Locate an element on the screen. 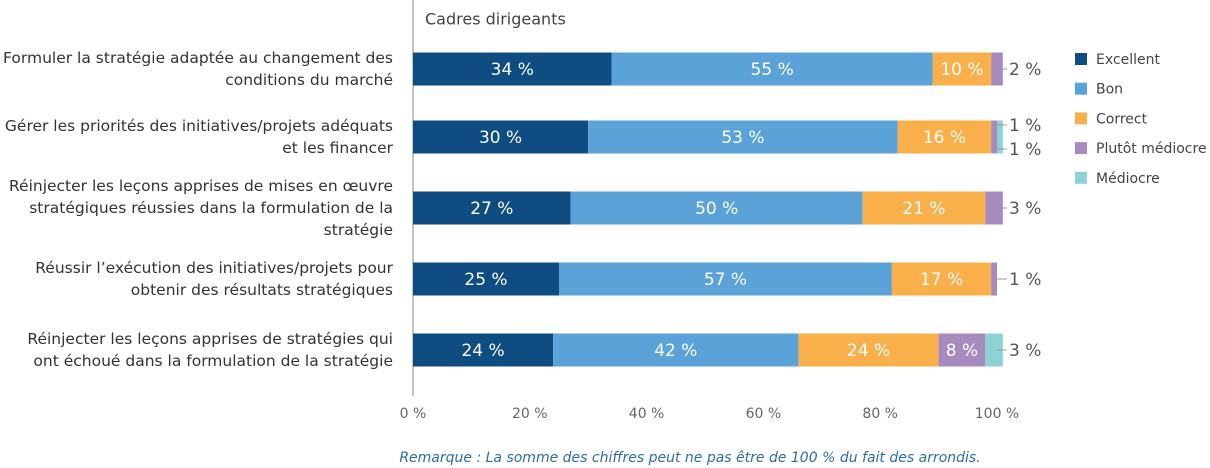 Image resolution: width=1210 pixels, height=468 pixels. value-label: 57 % is located at coordinates (725, 280).